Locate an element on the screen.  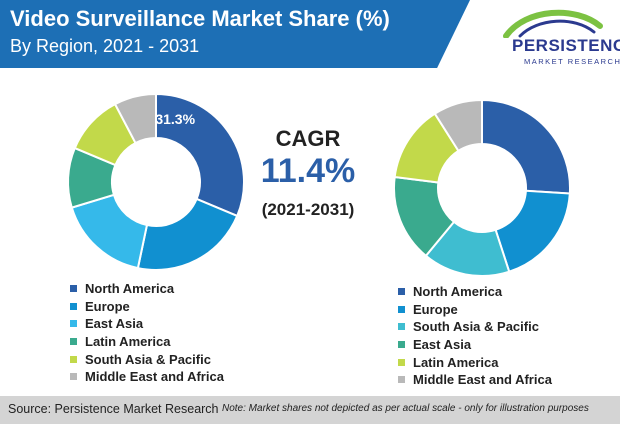
brand-logo: PERSISTENCE MARKET RESEARCH is located at coordinates (554, 39).